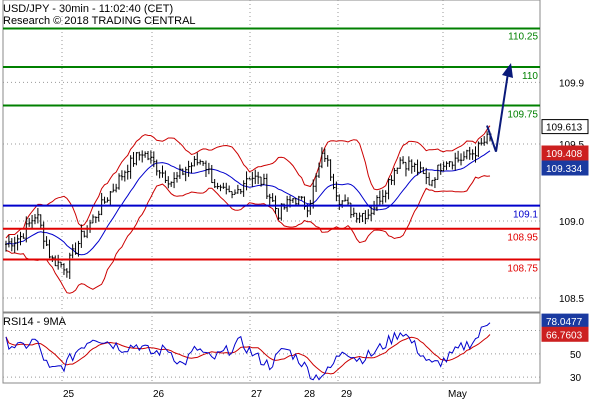 The height and width of the screenshot is (400, 590). Describe the element at coordinates (571, 222) in the screenshot. I see `y-tick-label: 109.0` at that location.